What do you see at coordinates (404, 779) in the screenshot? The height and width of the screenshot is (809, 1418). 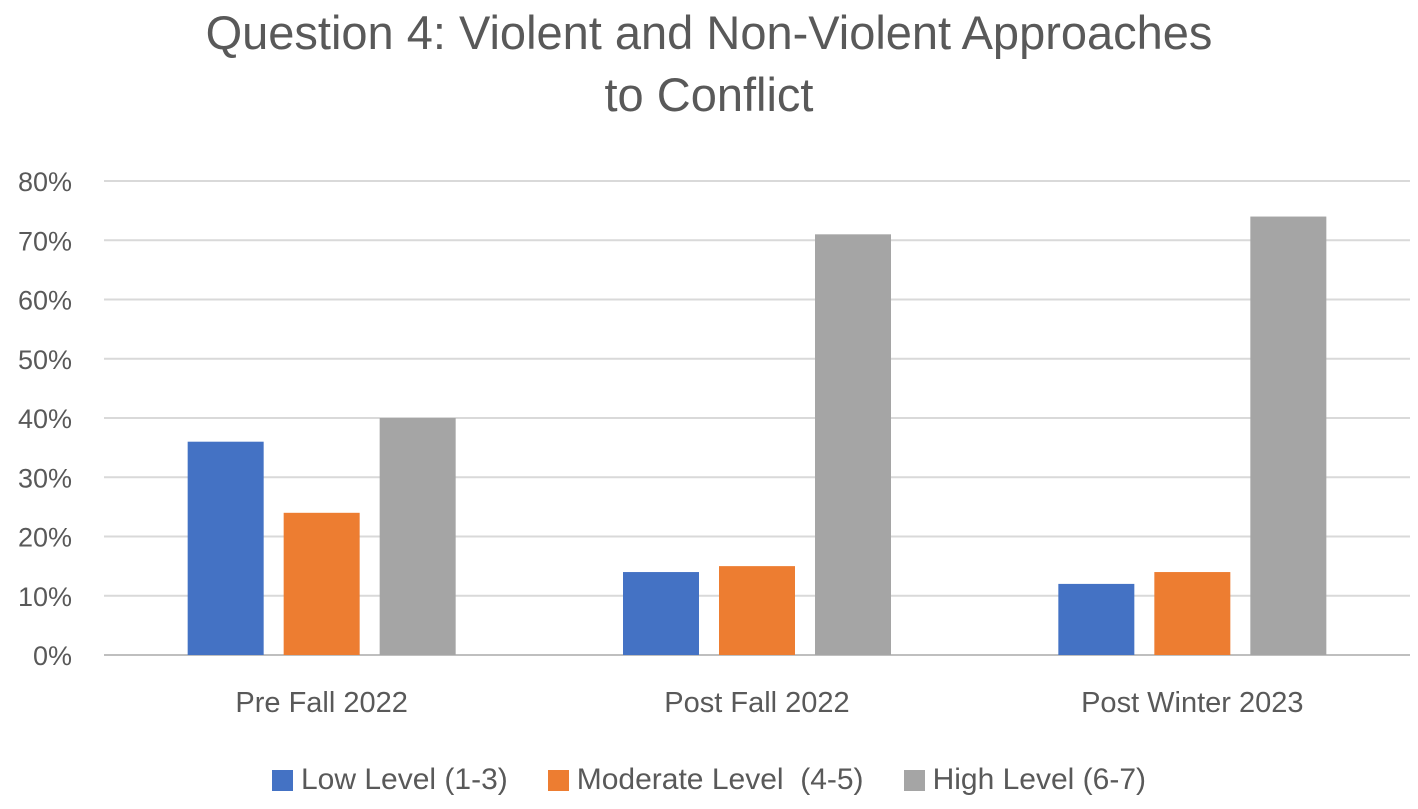 I see `legend-label-low: Low Level (1-3)` at bounding box center [404, 779].